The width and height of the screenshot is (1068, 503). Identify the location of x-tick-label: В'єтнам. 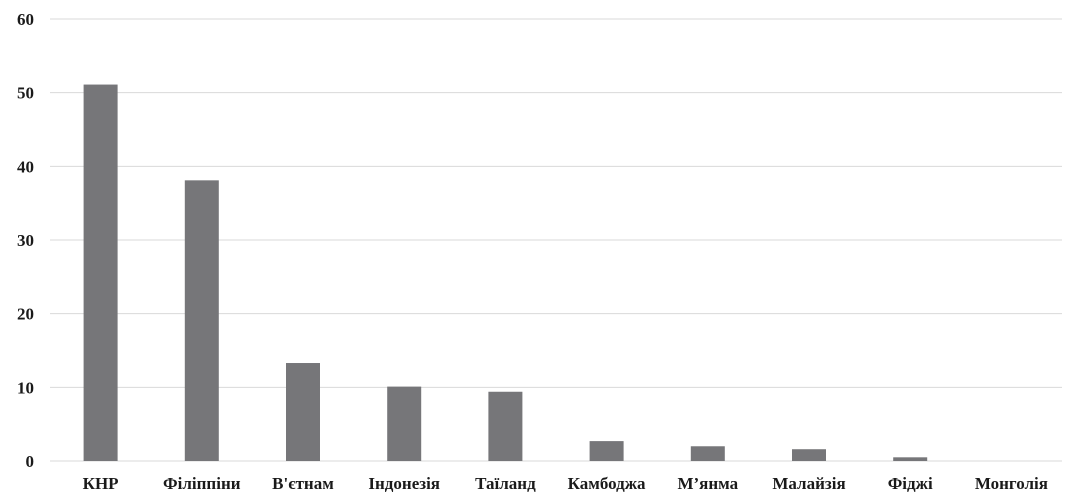
(303, 483).